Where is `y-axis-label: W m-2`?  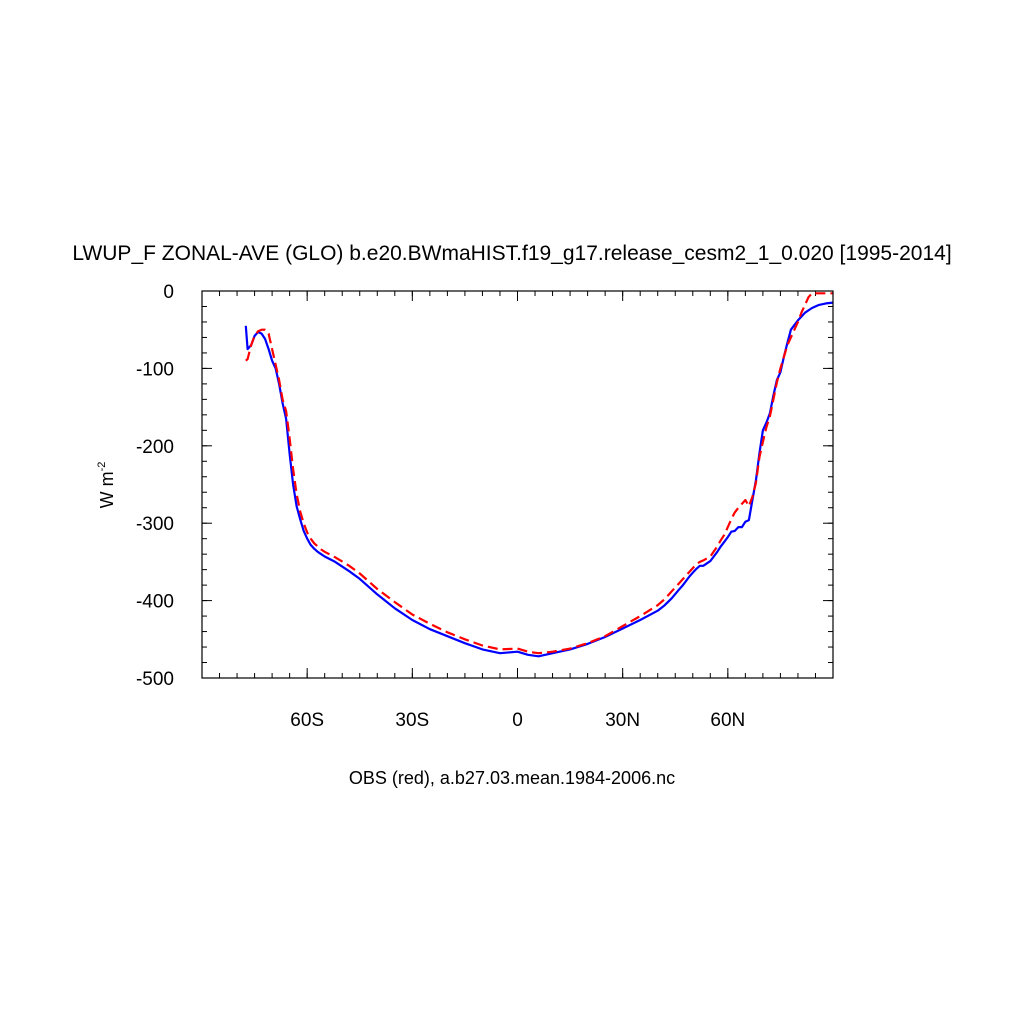
y-axis-label: W m-2 is located at coordinates (106, 485).